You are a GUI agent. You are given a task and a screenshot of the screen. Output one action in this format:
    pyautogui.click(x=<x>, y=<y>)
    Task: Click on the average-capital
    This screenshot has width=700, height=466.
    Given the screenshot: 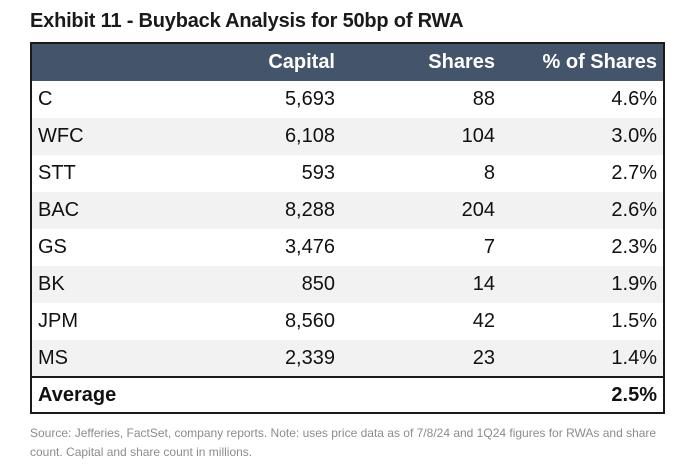 What is the action you would take?
    pyautogui.click(x=245, y=394)
    